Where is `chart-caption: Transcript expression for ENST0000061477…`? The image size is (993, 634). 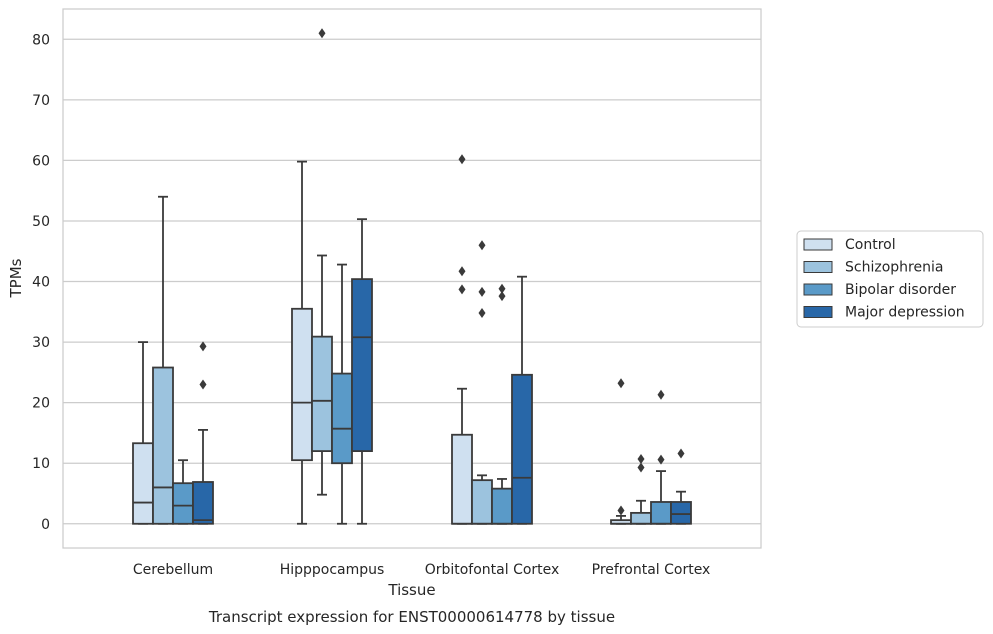 chart-caption: Transcript expression for ENST0000061477… is located at coordinates (411, 617).